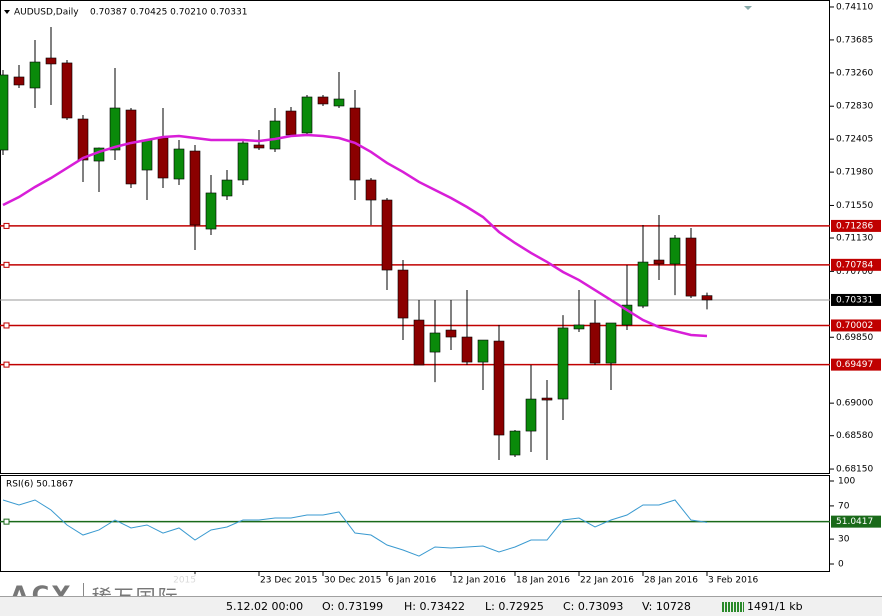 The image size is (882, 616). What do you see at coordinates (854, 206) in the screenshot?
I see `y-tick-label: 0.71550` at bounding box center [854, 206].